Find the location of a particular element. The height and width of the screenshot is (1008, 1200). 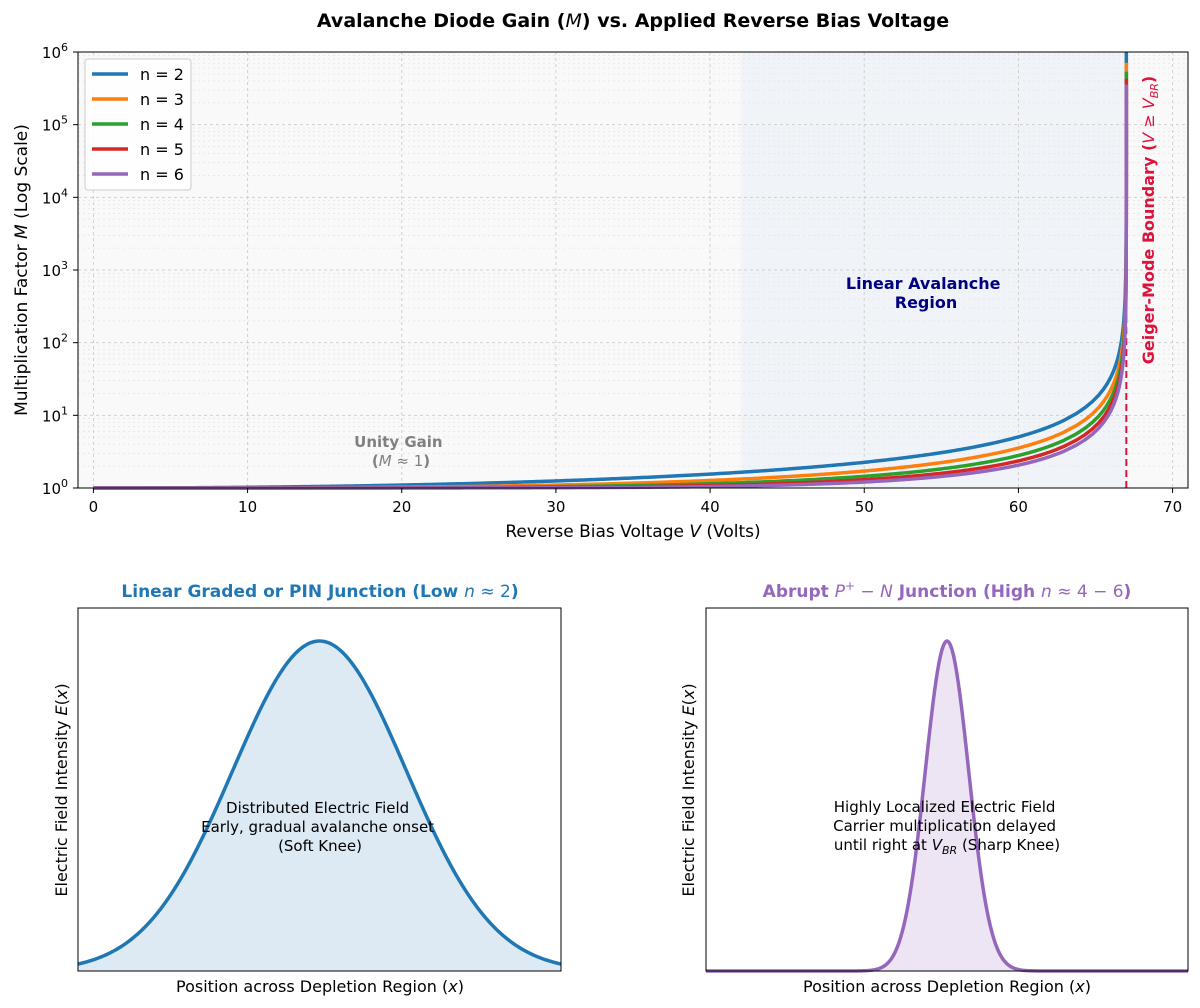

legend-label: n = 5 is located at coordinates (162, 149).